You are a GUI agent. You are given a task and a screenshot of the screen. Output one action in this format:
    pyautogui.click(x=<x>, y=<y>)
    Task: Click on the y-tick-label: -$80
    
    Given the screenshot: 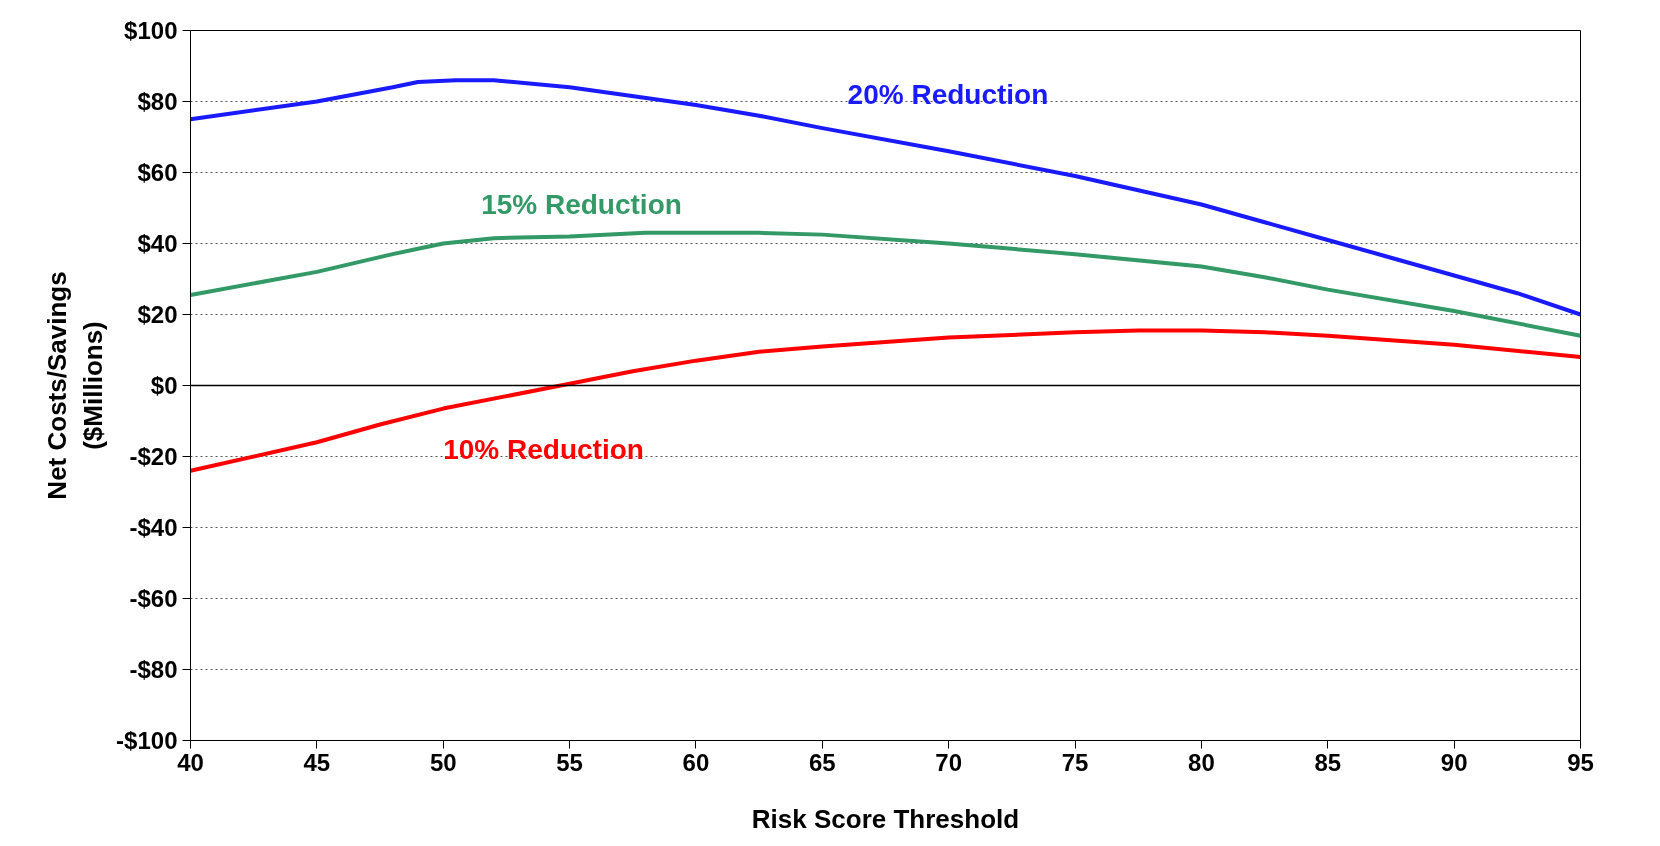 What is the action you would take?
    pyautogui.click(x=153, y=669)
    